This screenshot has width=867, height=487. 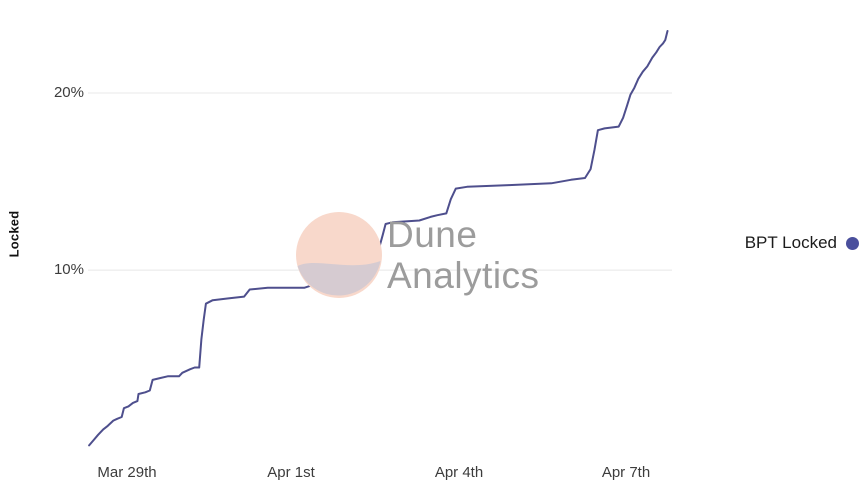 I want to click on y-tick-label-10: 10%, so click(x=68, y=269).